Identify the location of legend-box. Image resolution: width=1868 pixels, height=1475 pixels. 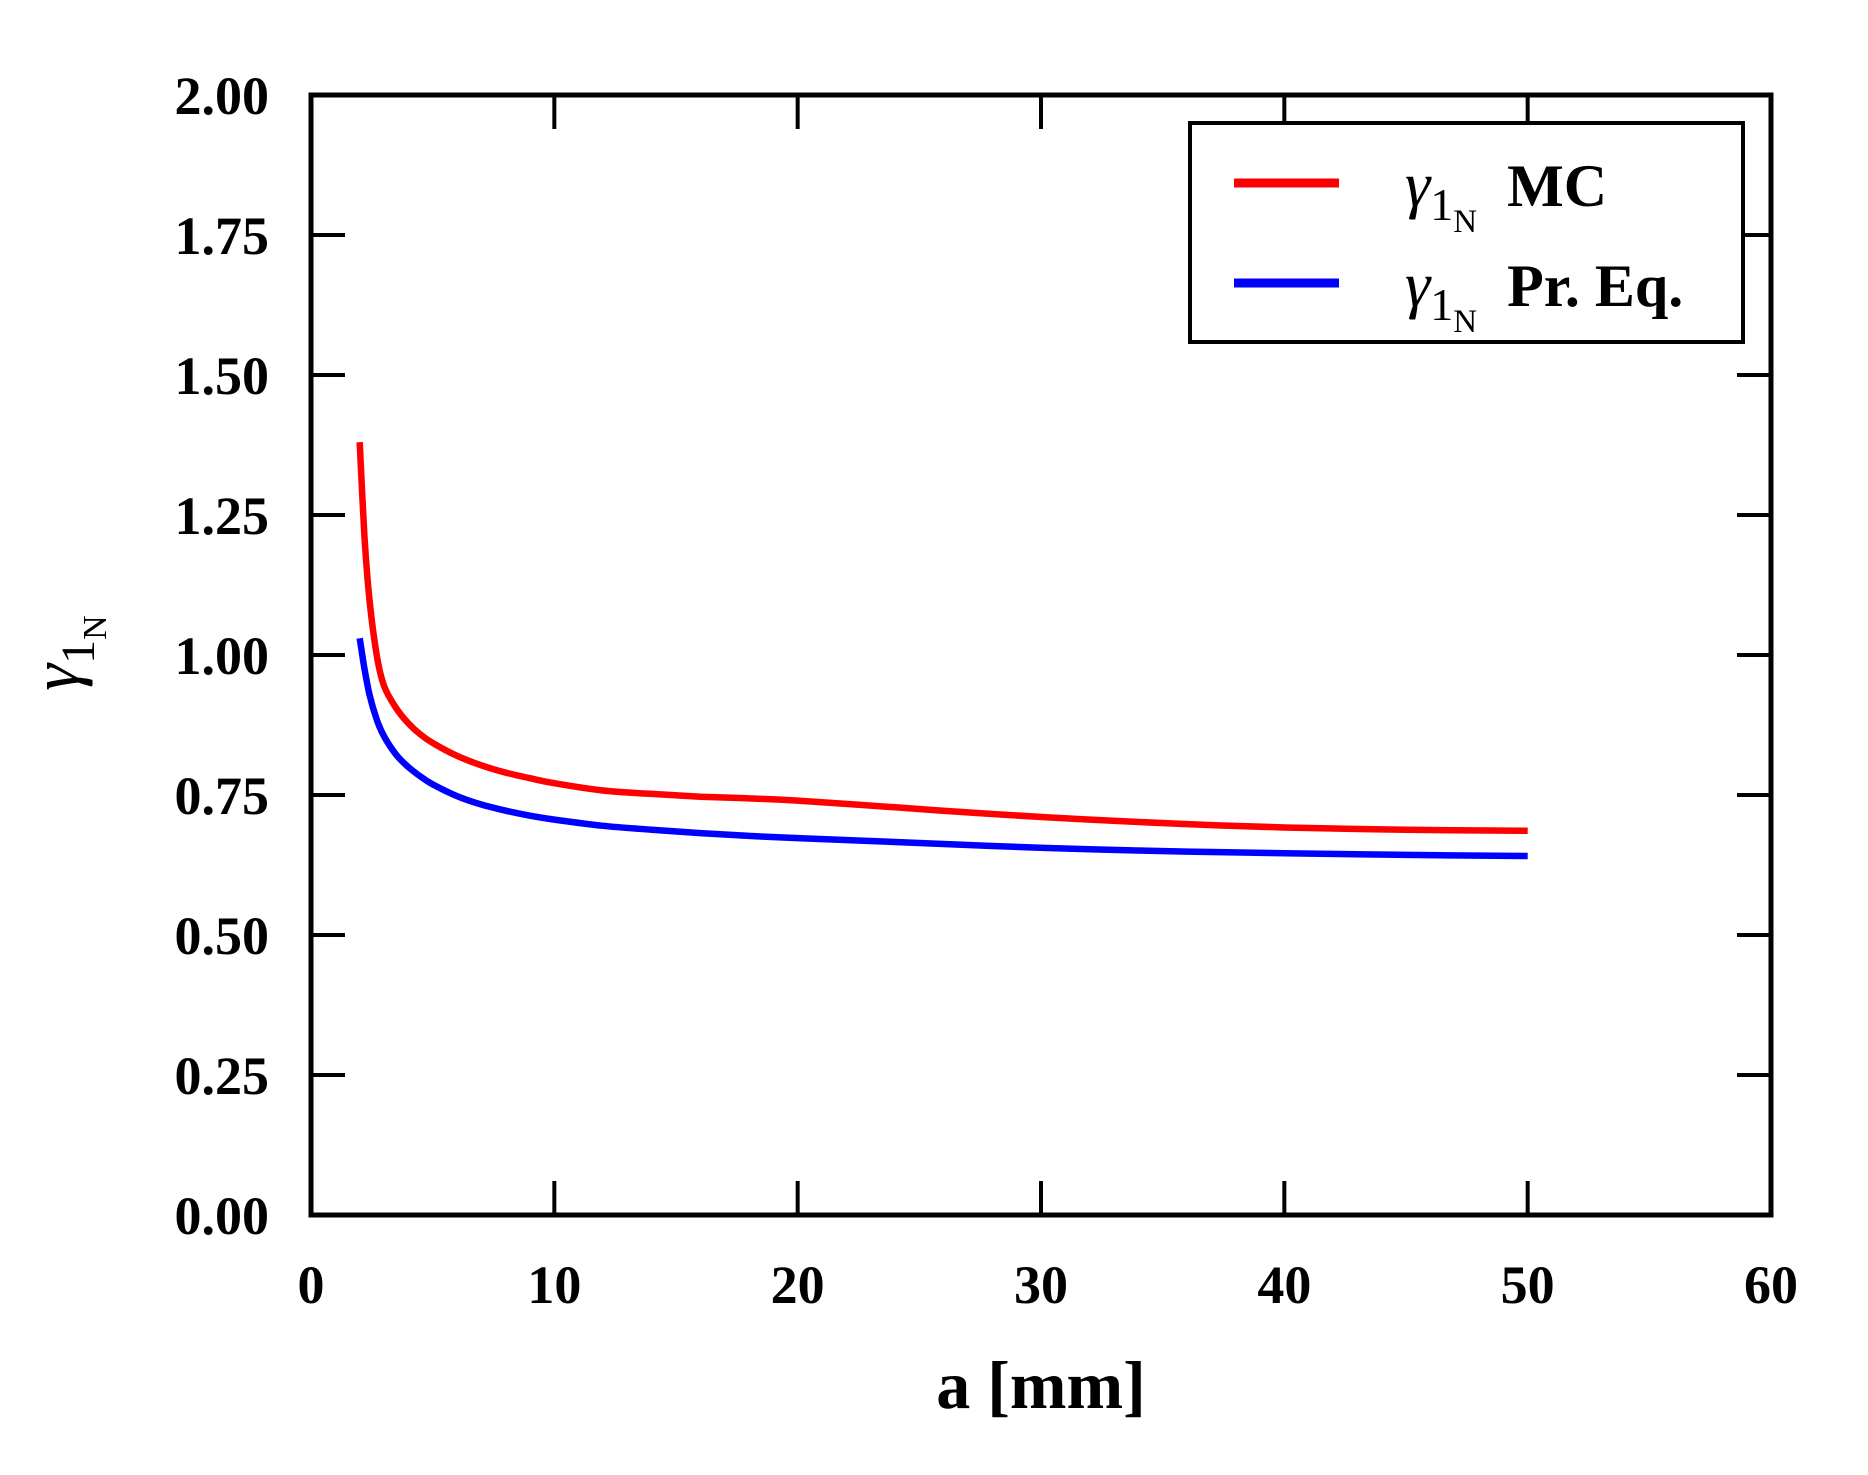
(1466, 232).